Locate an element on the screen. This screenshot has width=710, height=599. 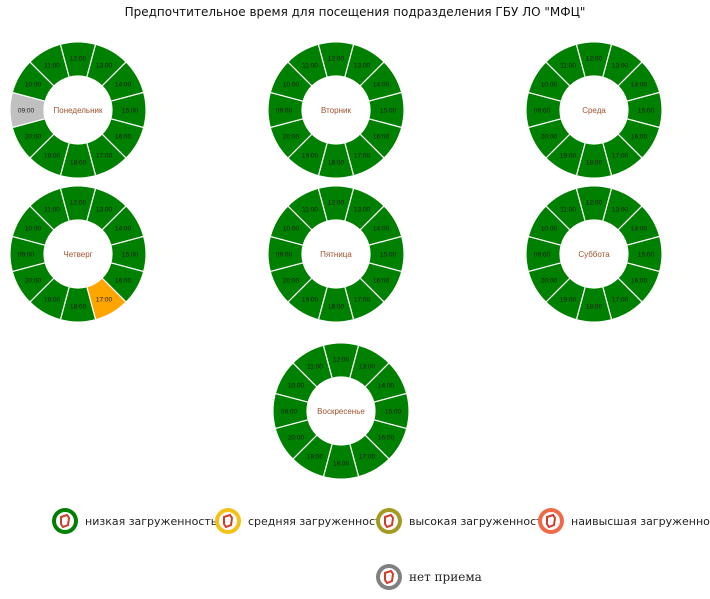
legend-item-no-reception: нет приема is located at coordinates (429, 577).